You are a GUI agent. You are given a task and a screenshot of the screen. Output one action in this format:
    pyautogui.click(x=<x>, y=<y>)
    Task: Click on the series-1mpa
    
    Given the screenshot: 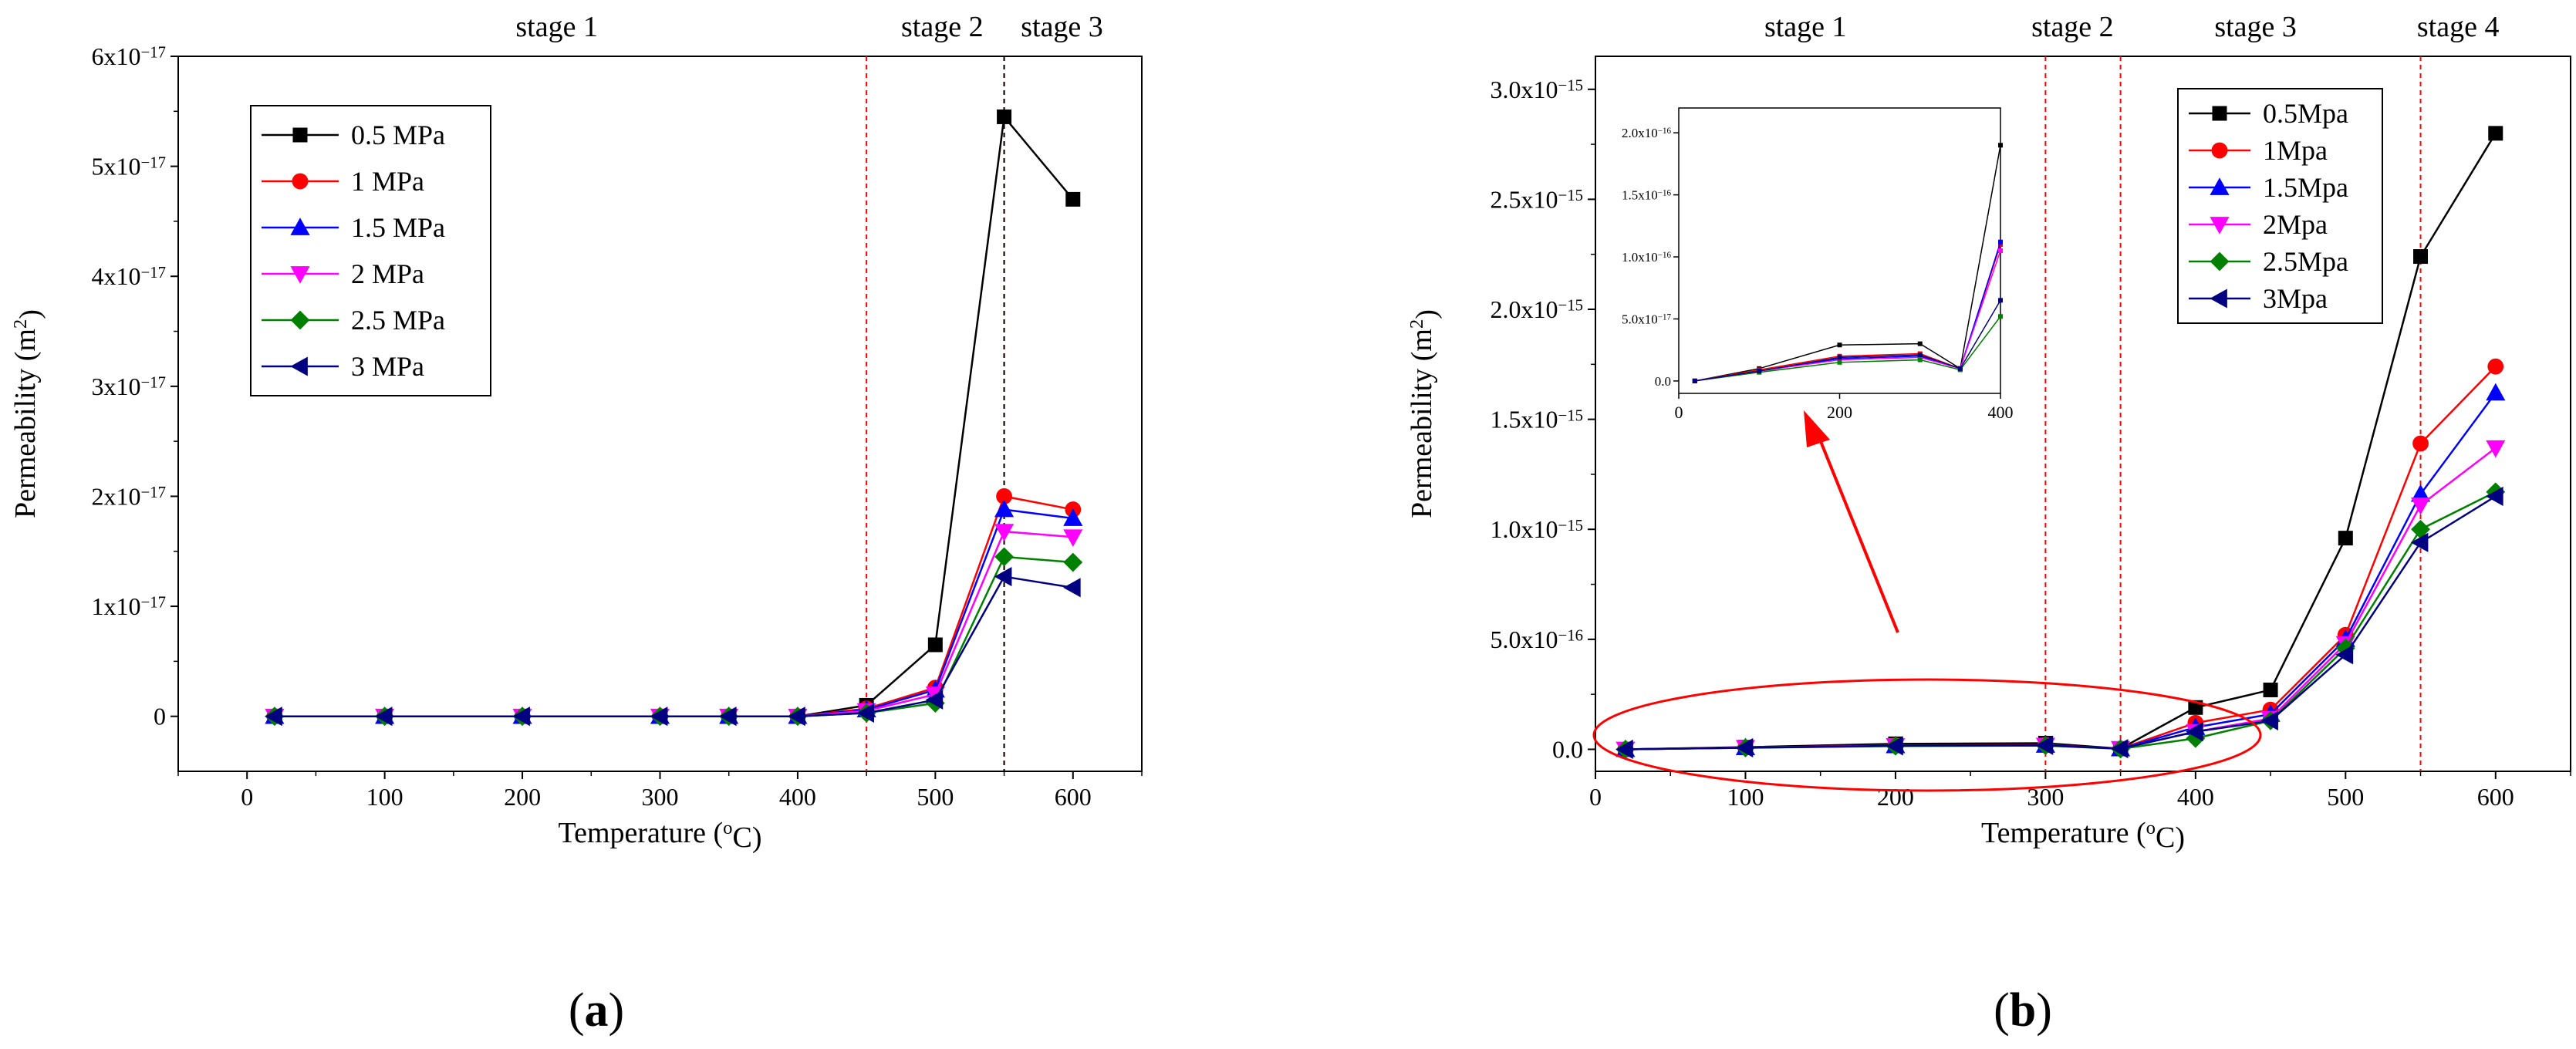 What is the action you would take?
    pyautogui.click(x=2060, y=557)
    